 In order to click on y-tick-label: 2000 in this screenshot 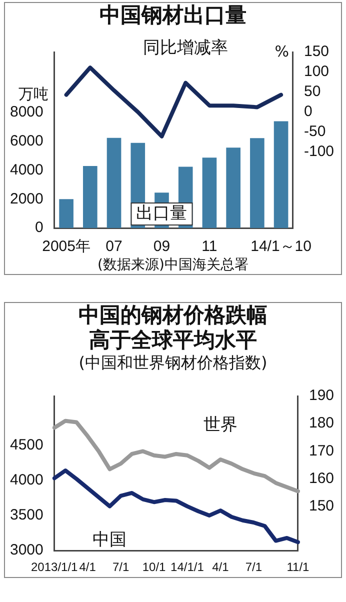, I will do `click(27, 199)`.